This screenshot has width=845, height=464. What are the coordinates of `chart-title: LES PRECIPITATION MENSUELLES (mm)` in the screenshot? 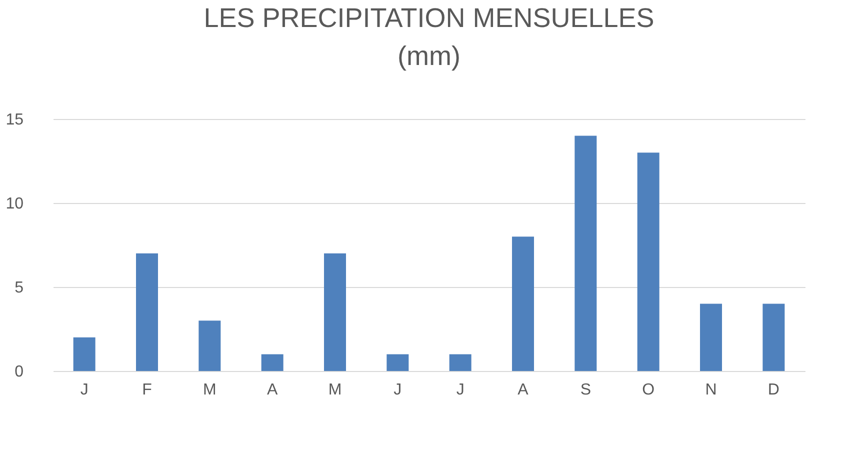 It's located at (429, 37).